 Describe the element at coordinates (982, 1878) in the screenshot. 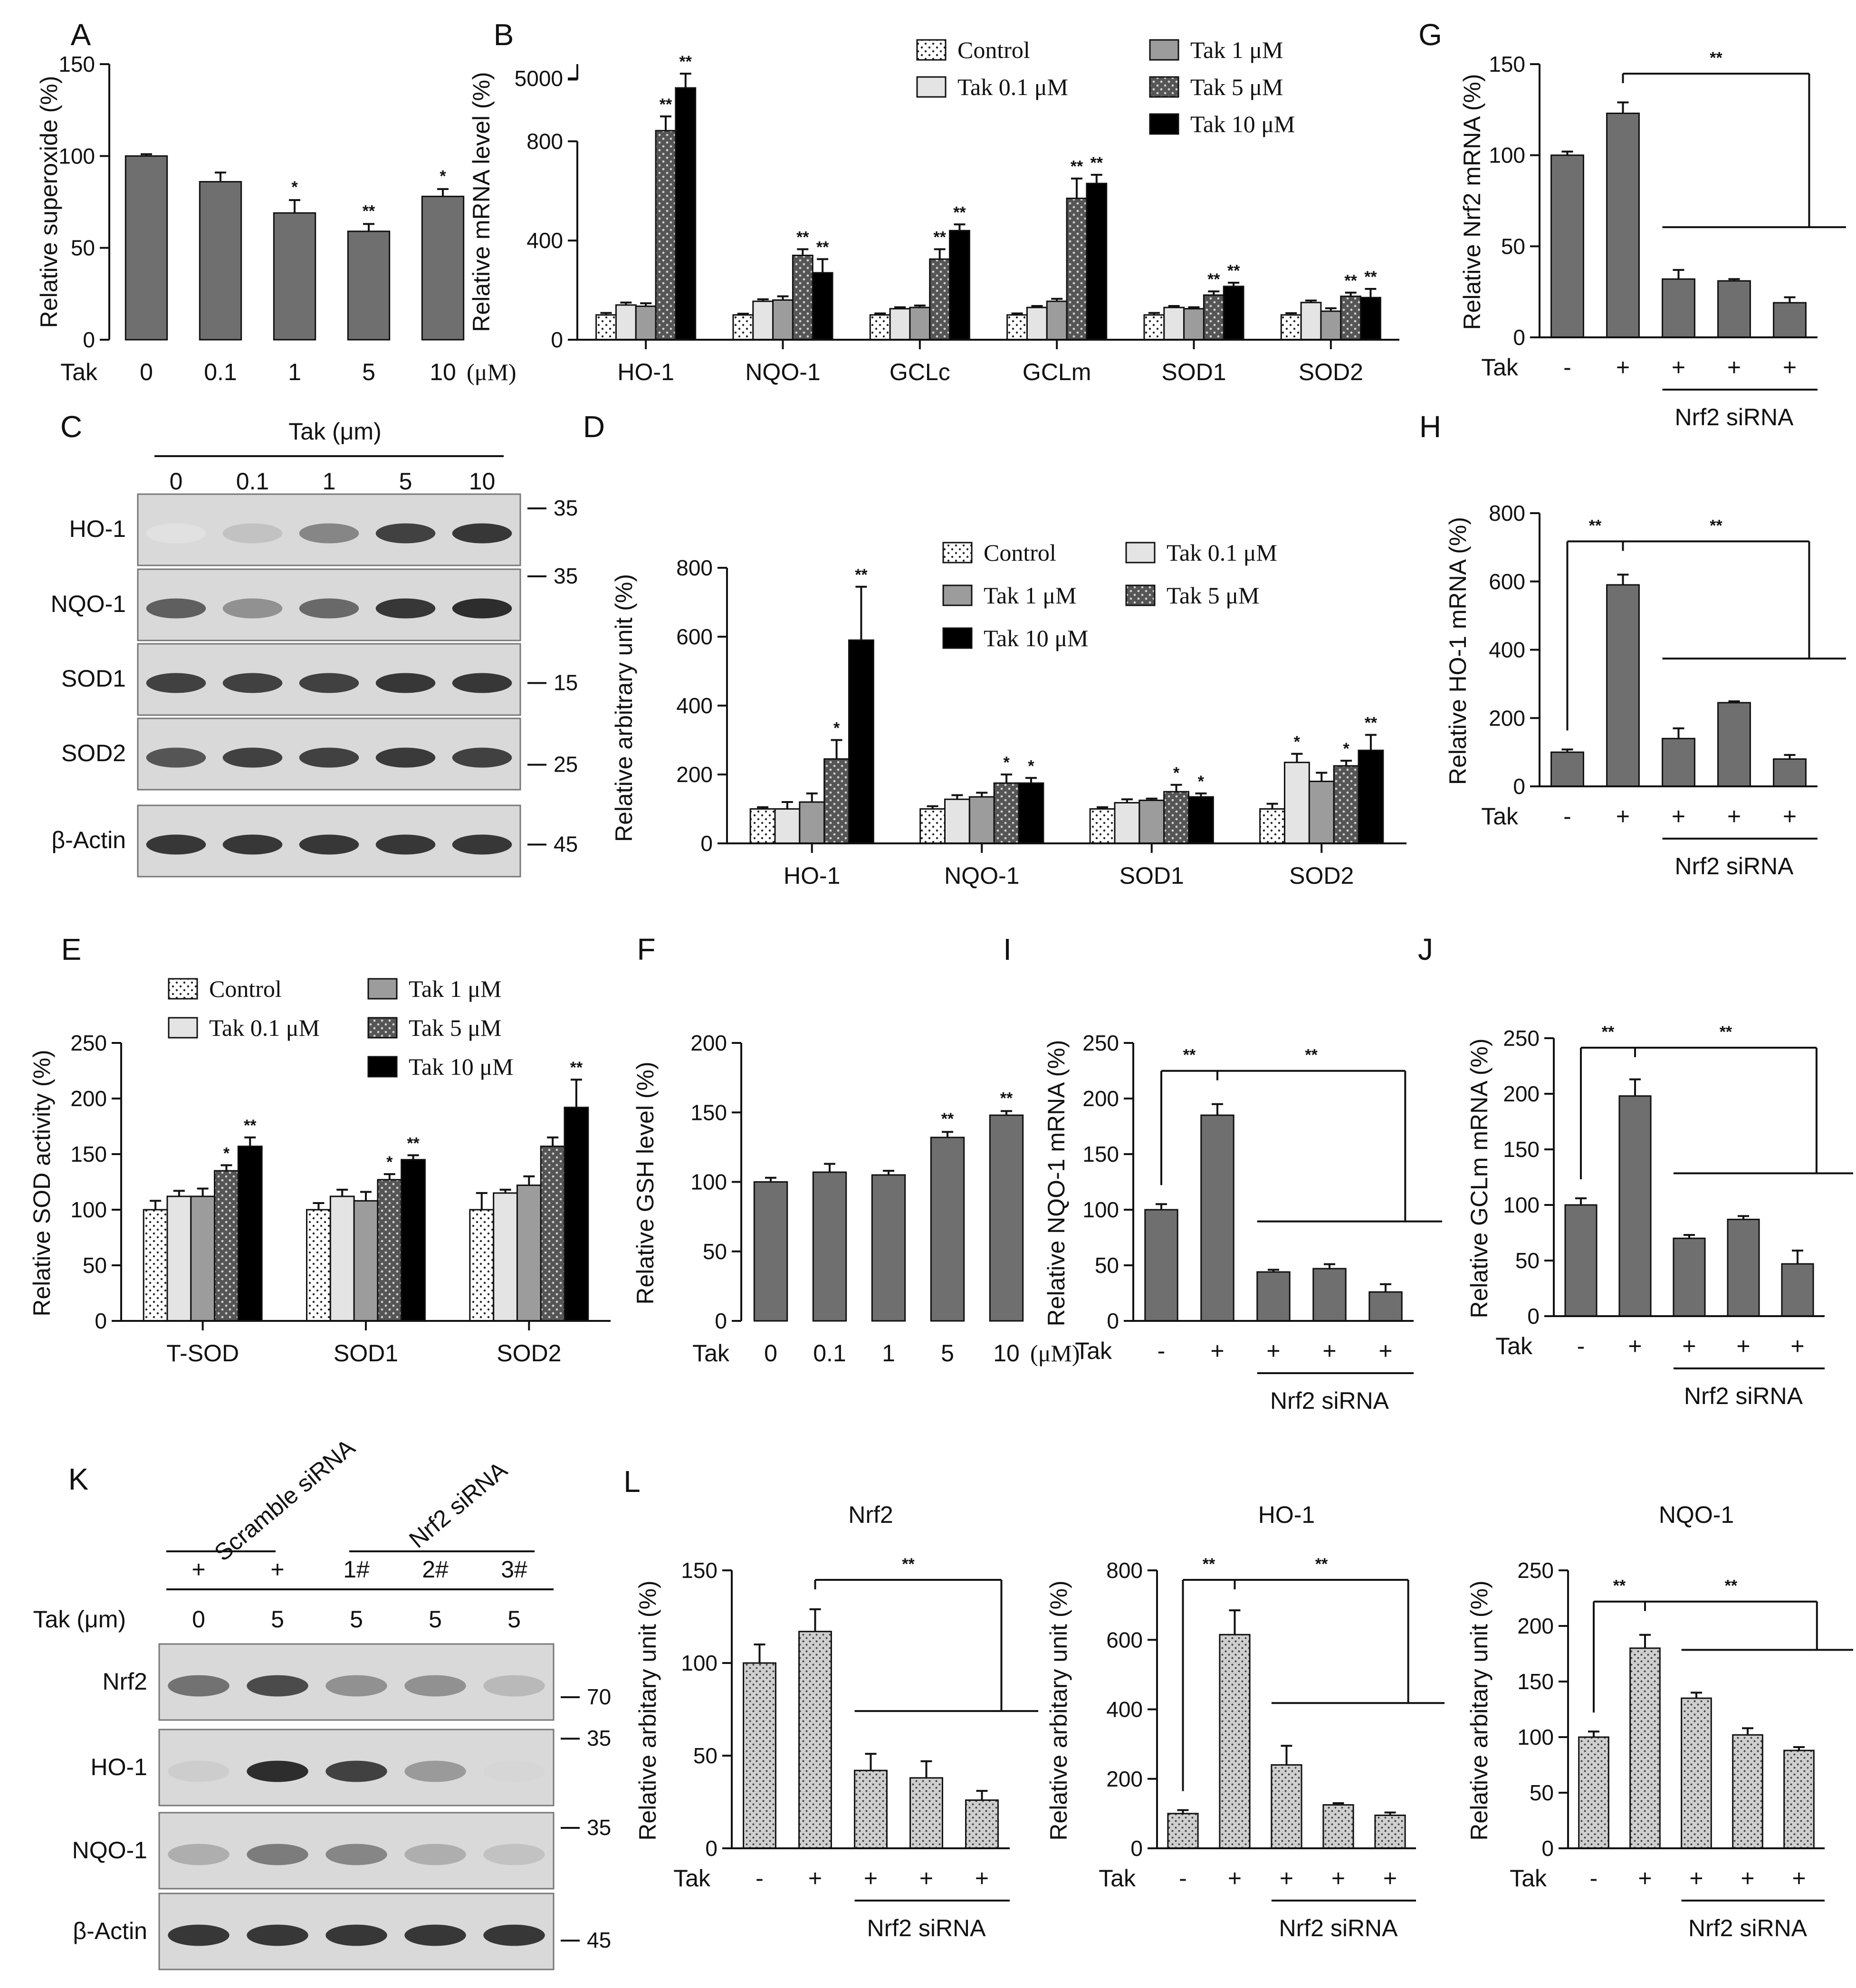

I see `x-tick-label-L1: +` at that location.